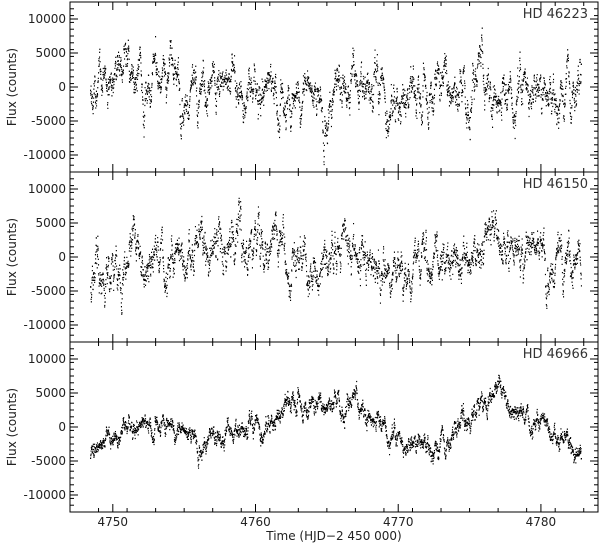 The width and height of the screenshot is (600, 546). What do you see at coordinates (113, 522) in the screenshot?
I see `x-tick-label: 4750` at bounding box center [113, 522].